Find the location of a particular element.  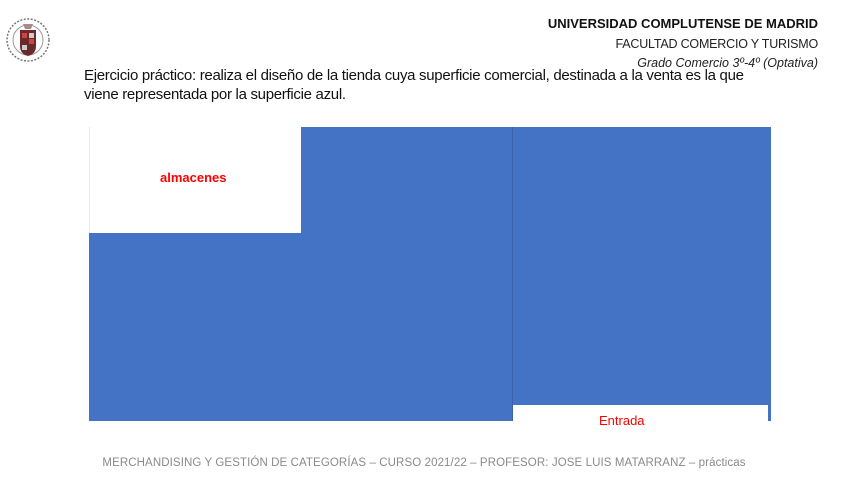

entrance-label: Entrada is located at coordinates (622, 420).